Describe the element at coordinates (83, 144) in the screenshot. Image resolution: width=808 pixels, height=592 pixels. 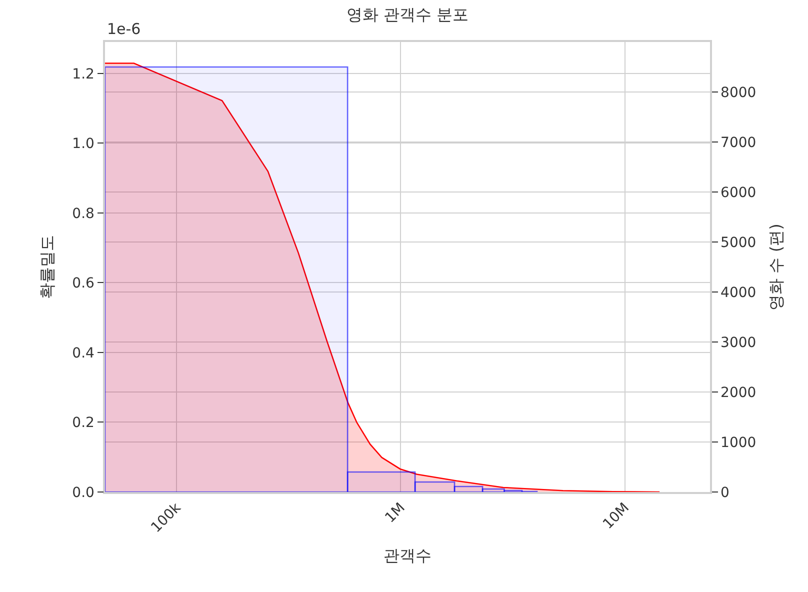
I see `y-tick-label: 1.0` at that location.